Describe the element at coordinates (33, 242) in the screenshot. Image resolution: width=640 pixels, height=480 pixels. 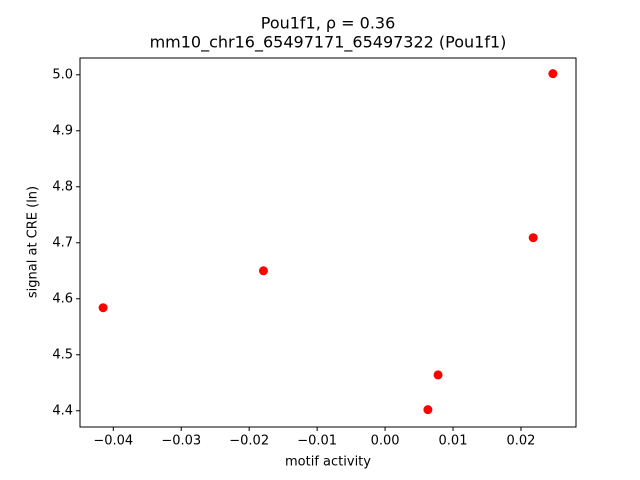
I see `y-axis-label: signal at CRE (ln)` at that location.